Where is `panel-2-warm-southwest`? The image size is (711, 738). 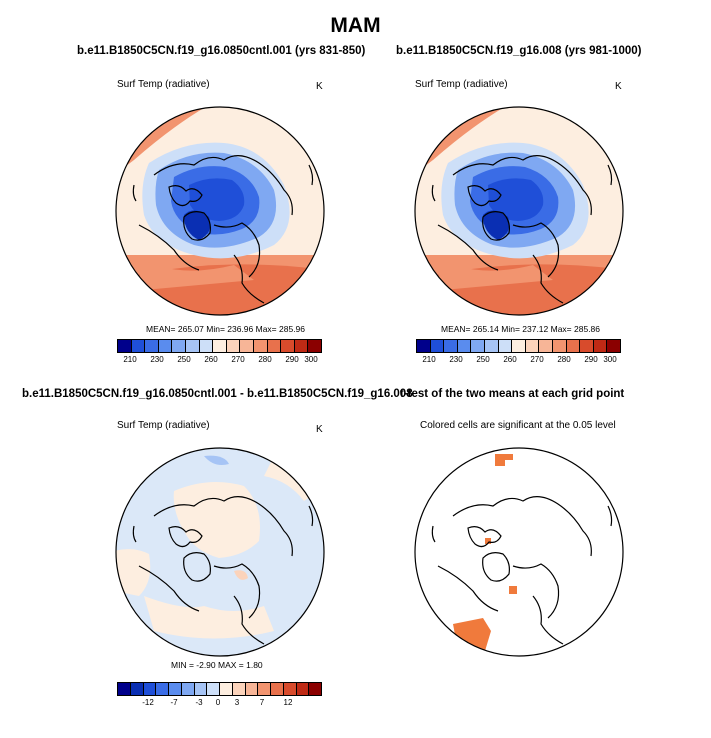 panel-2-warm-southwest is located at coordinates (493, 272).